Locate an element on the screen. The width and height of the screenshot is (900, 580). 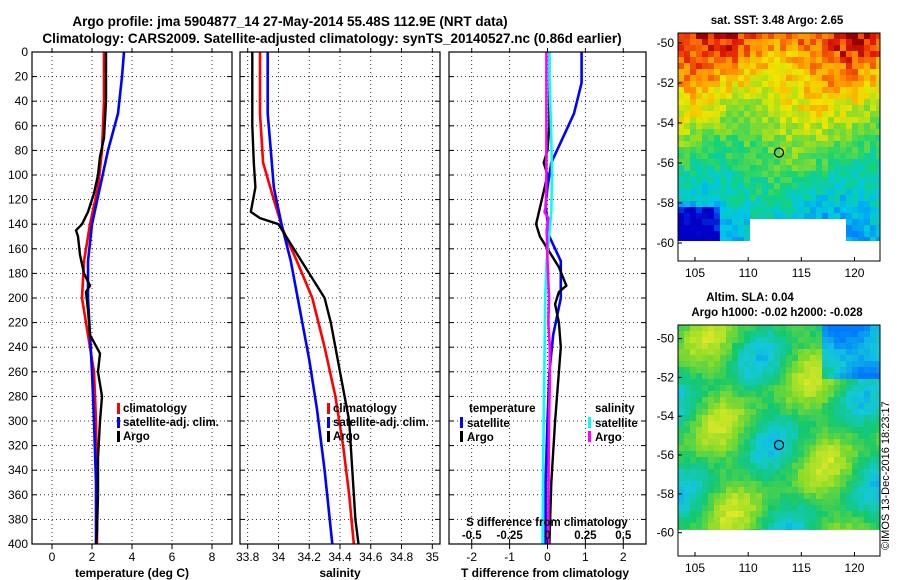
x-axis-label: T difference from climatology is located at coordinates (545, 573).